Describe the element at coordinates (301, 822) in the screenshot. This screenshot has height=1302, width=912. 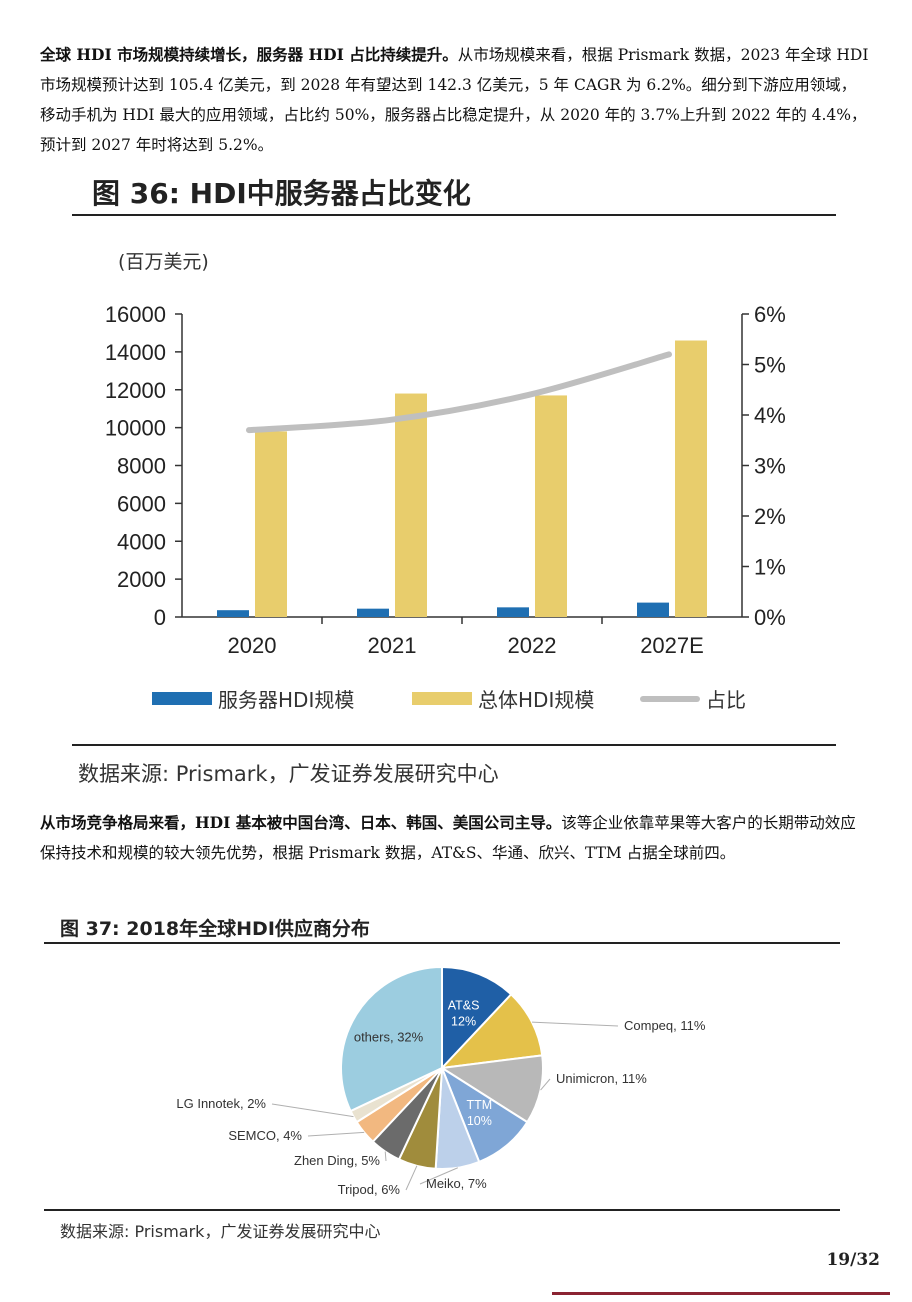
I see `competition-lead: 从市场竞争格局来看，HDI 基本被中国台湾、日本、韩国、美国公司主导。` at that location.